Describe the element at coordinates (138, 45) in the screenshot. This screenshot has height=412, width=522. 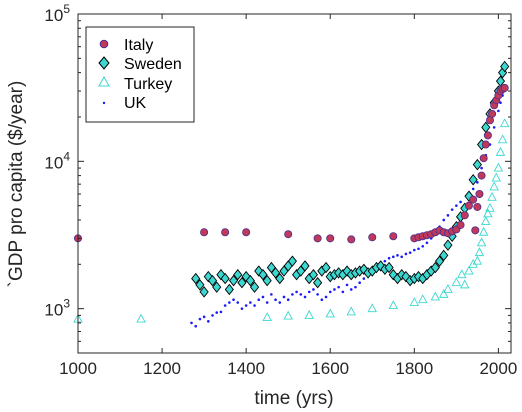
I see `legend-label-italy: Italy` at that location.